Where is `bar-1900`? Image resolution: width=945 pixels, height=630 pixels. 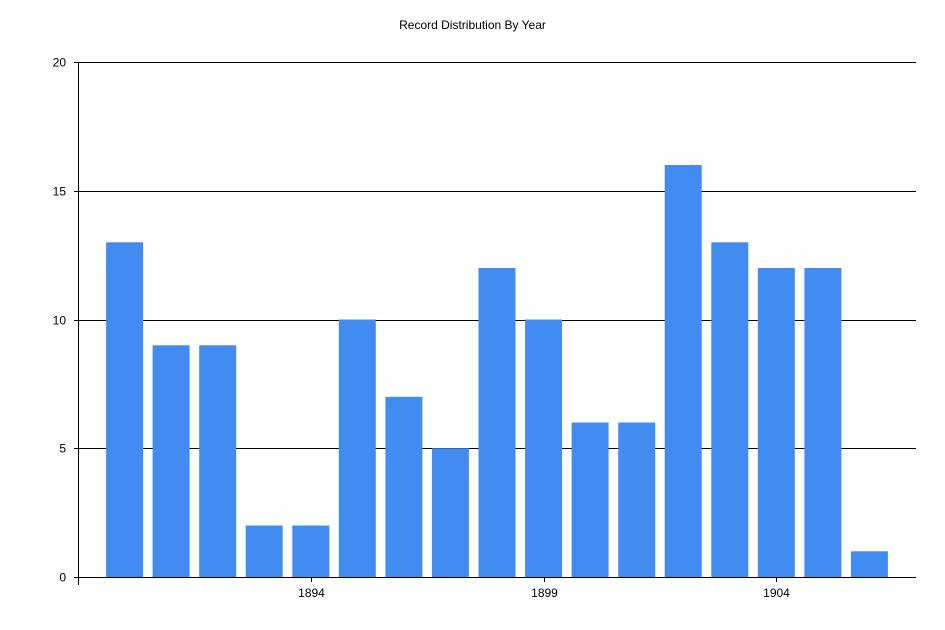
bar-1900 is located at coordinates (590, 499).